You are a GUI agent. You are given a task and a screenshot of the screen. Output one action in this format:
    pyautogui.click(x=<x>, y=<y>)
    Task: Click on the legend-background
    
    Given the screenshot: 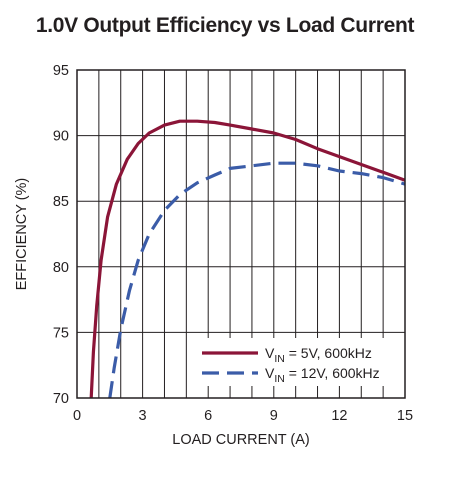 What is the action you would take?
    pyautogui.click(x=299, y=362)
    